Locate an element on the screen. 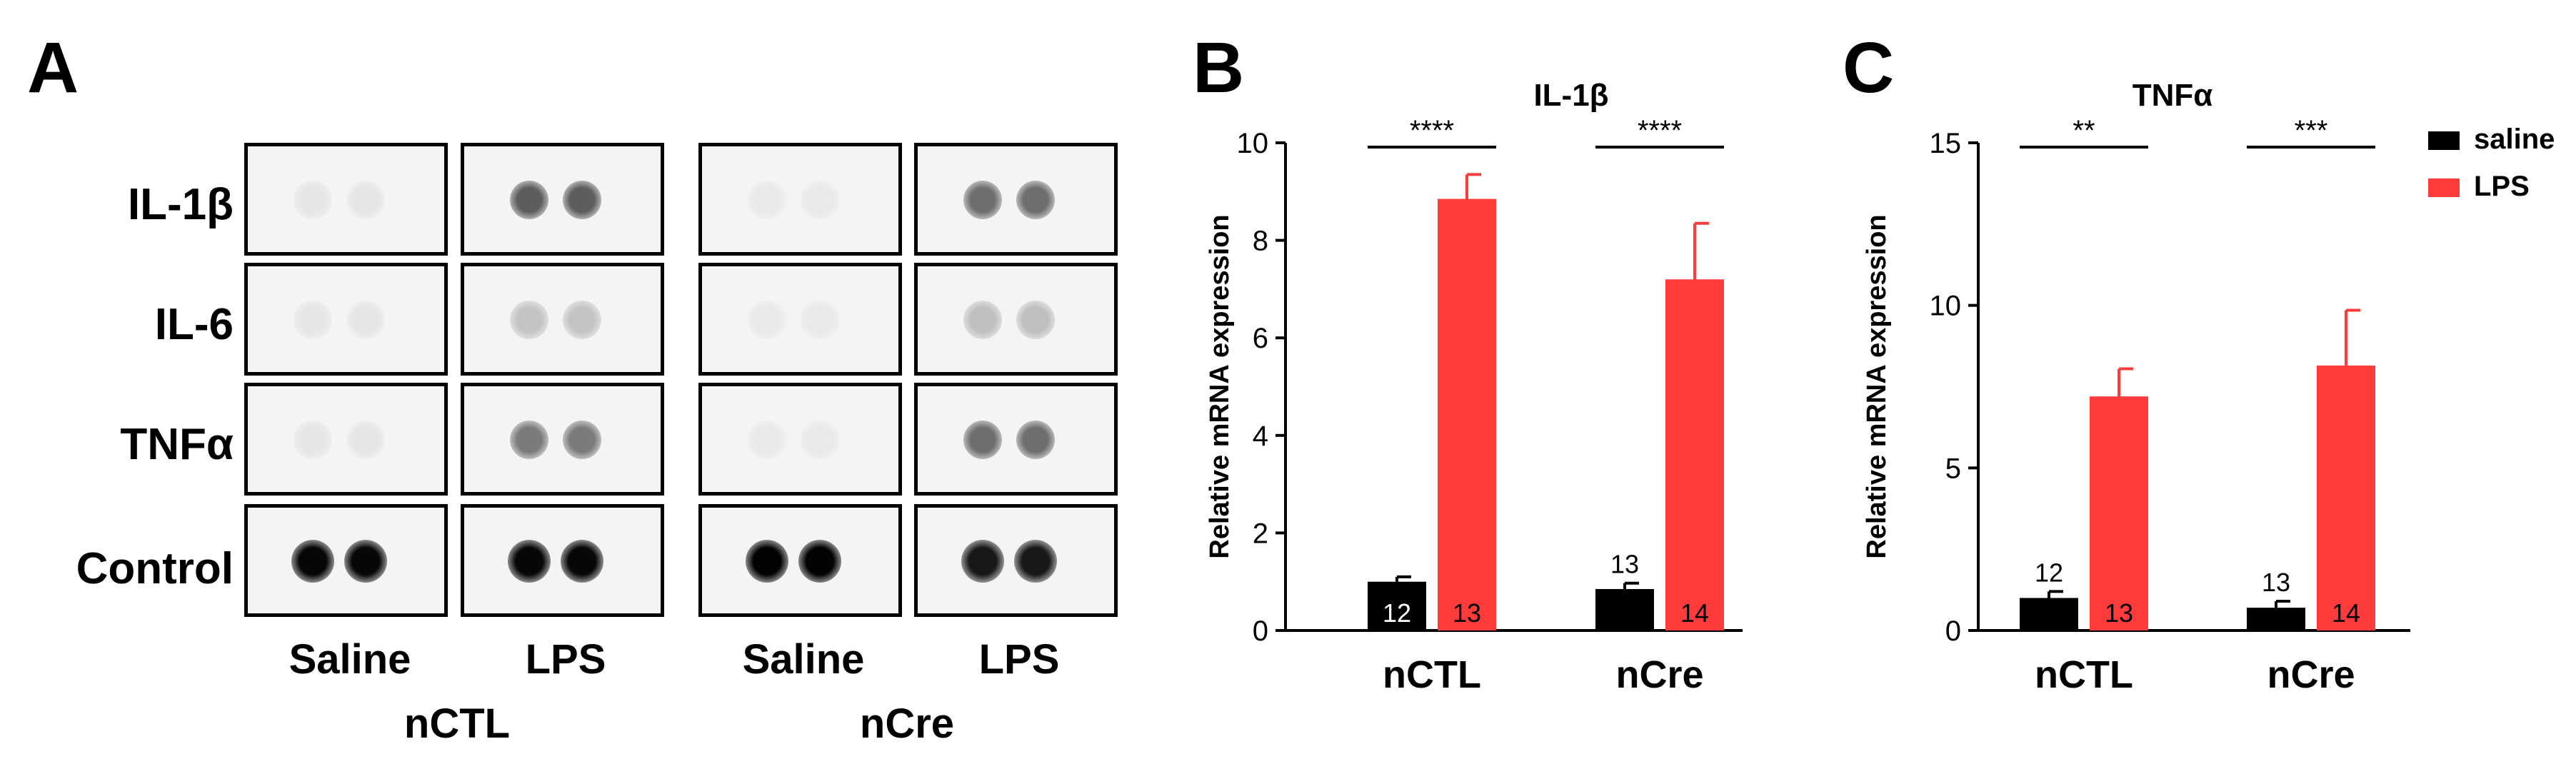 This screenshot has height=774, width=2576. blot-col-label-lps-ncre: LPS is located at coordinates (1019, 659).